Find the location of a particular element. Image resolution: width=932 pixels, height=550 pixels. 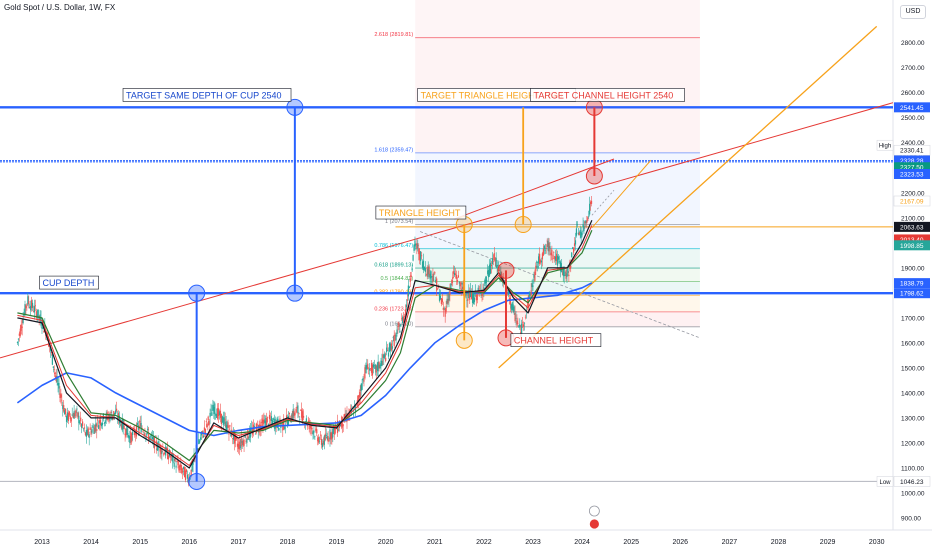

x-tick-label: 2021 is located at coordinates (435, 542).